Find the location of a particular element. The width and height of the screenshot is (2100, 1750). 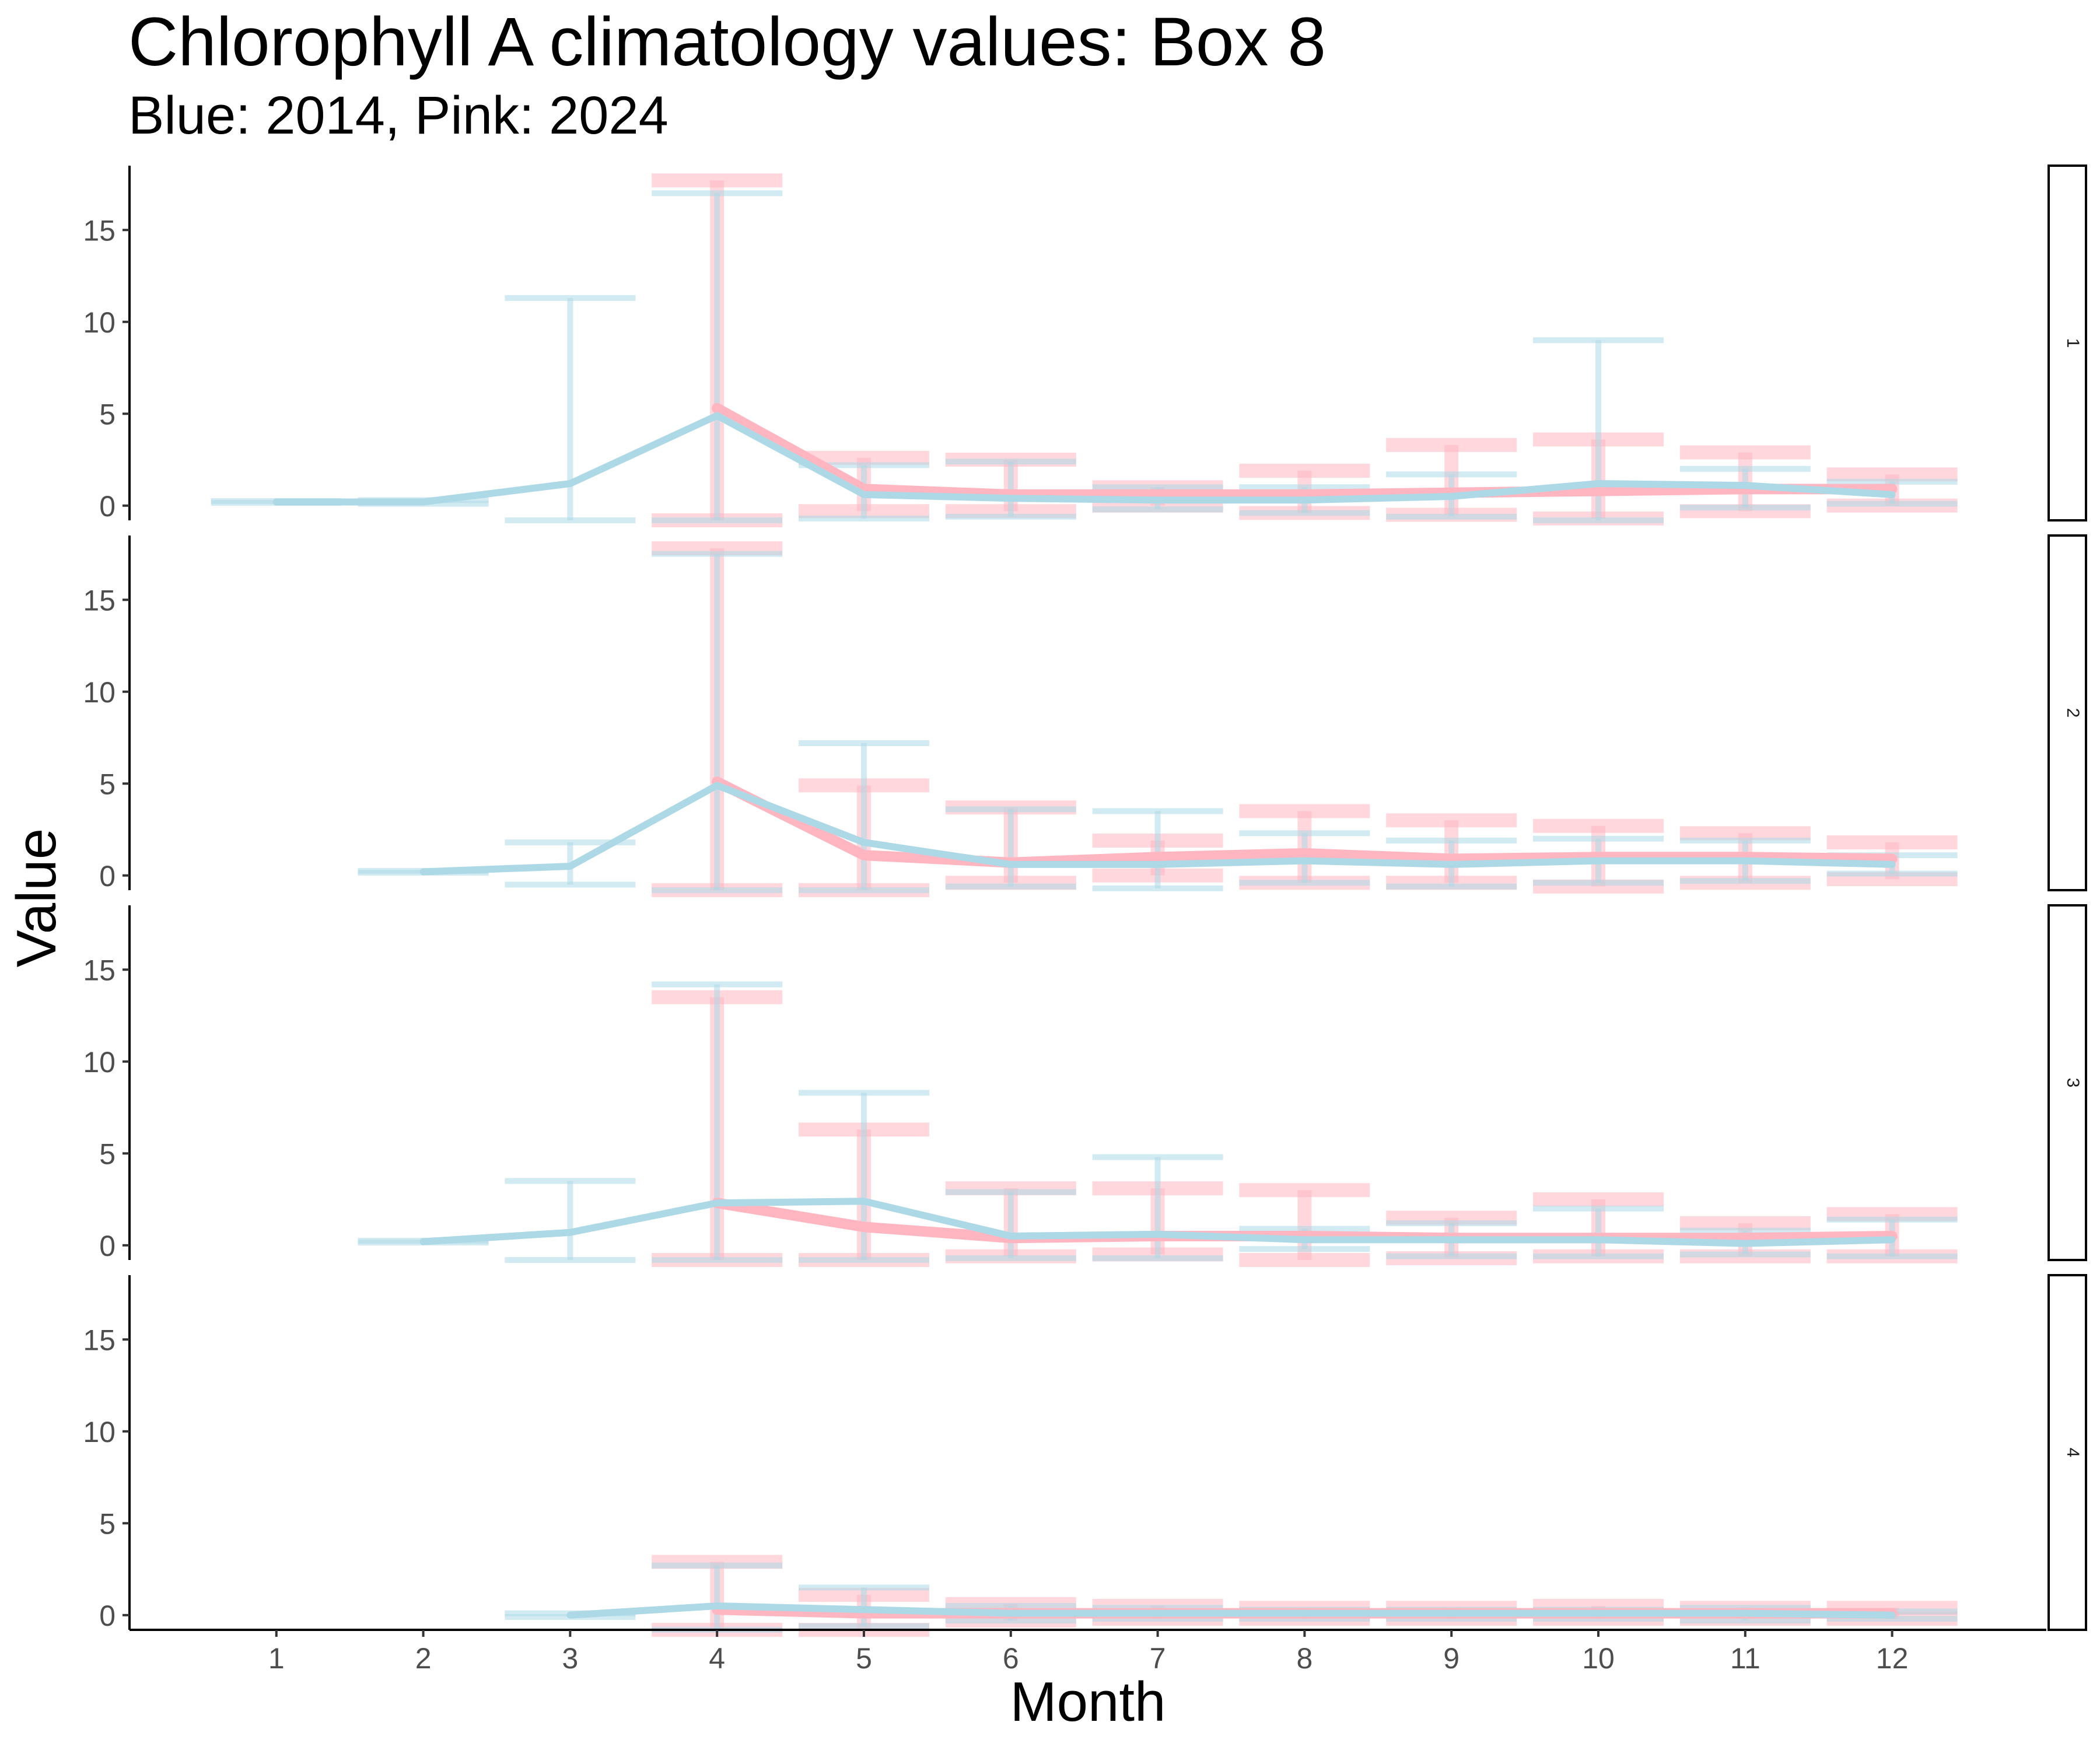

x-tick-label: 6 is located at coordinates (1011, 1658).